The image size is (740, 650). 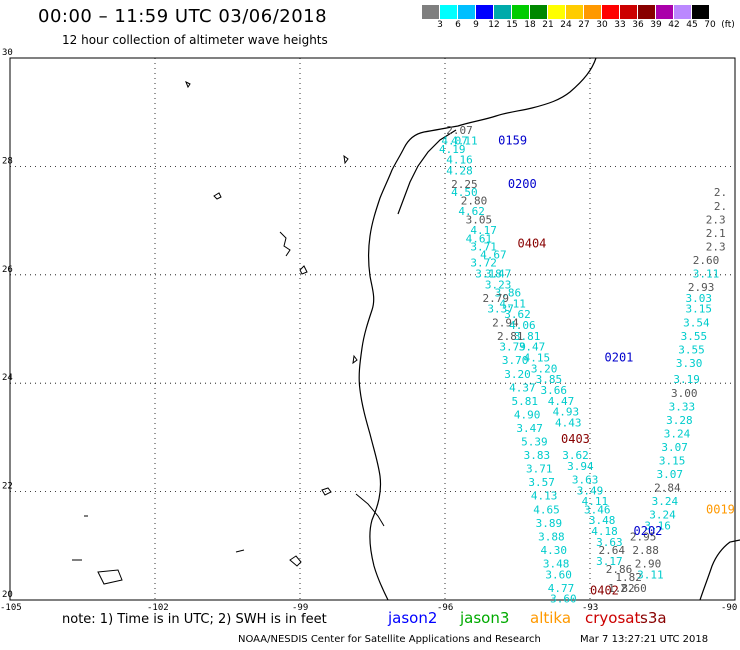 I want to click on lon-tick-label: -105, so click(x=11, y=608).